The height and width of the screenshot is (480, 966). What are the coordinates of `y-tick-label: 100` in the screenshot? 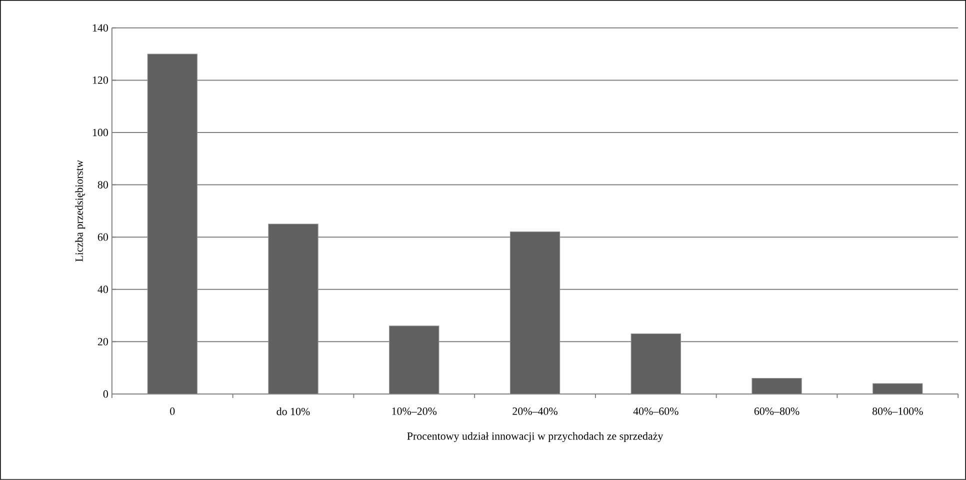 It's located at (100, 132).